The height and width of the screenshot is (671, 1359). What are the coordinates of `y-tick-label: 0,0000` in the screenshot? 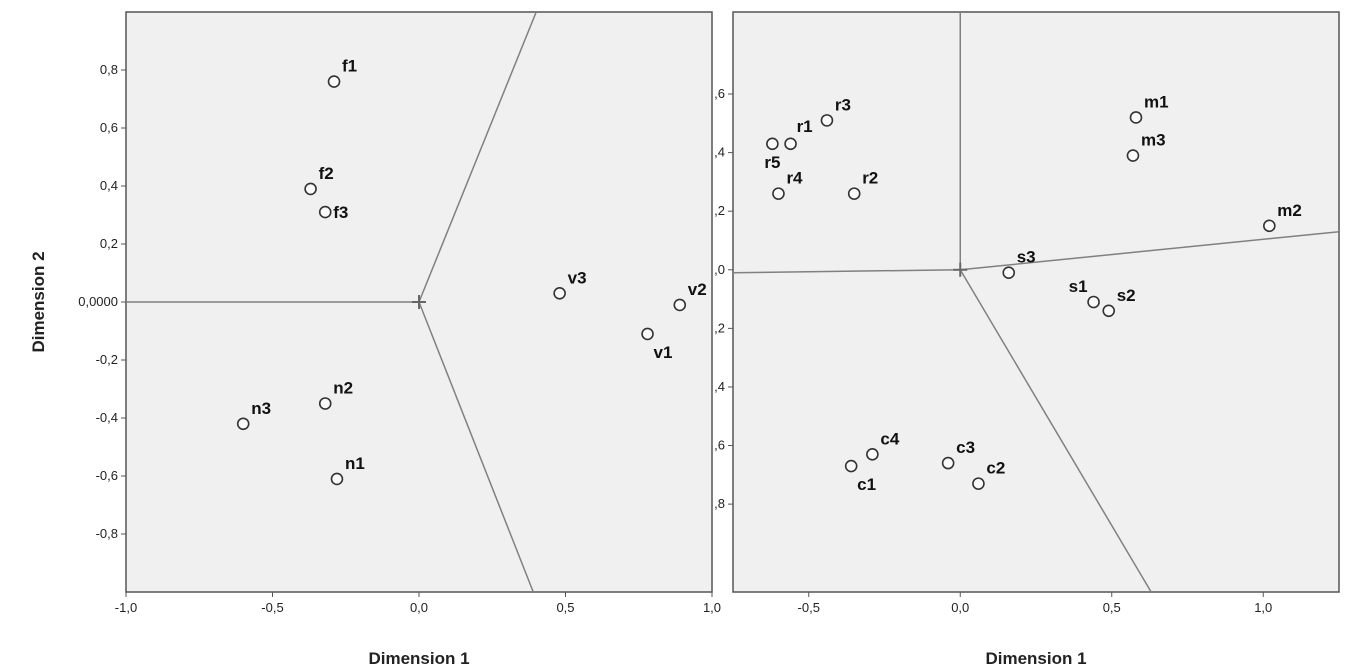 It's located at (98, 301).